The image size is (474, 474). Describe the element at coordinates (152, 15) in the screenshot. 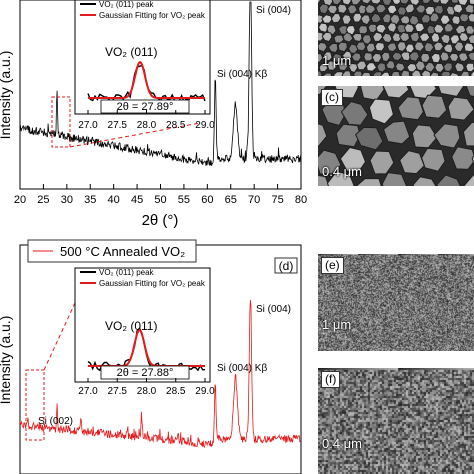

I see `upper-inset-legend-2: Gaussian Fitting for VO₂ peak` at that location.